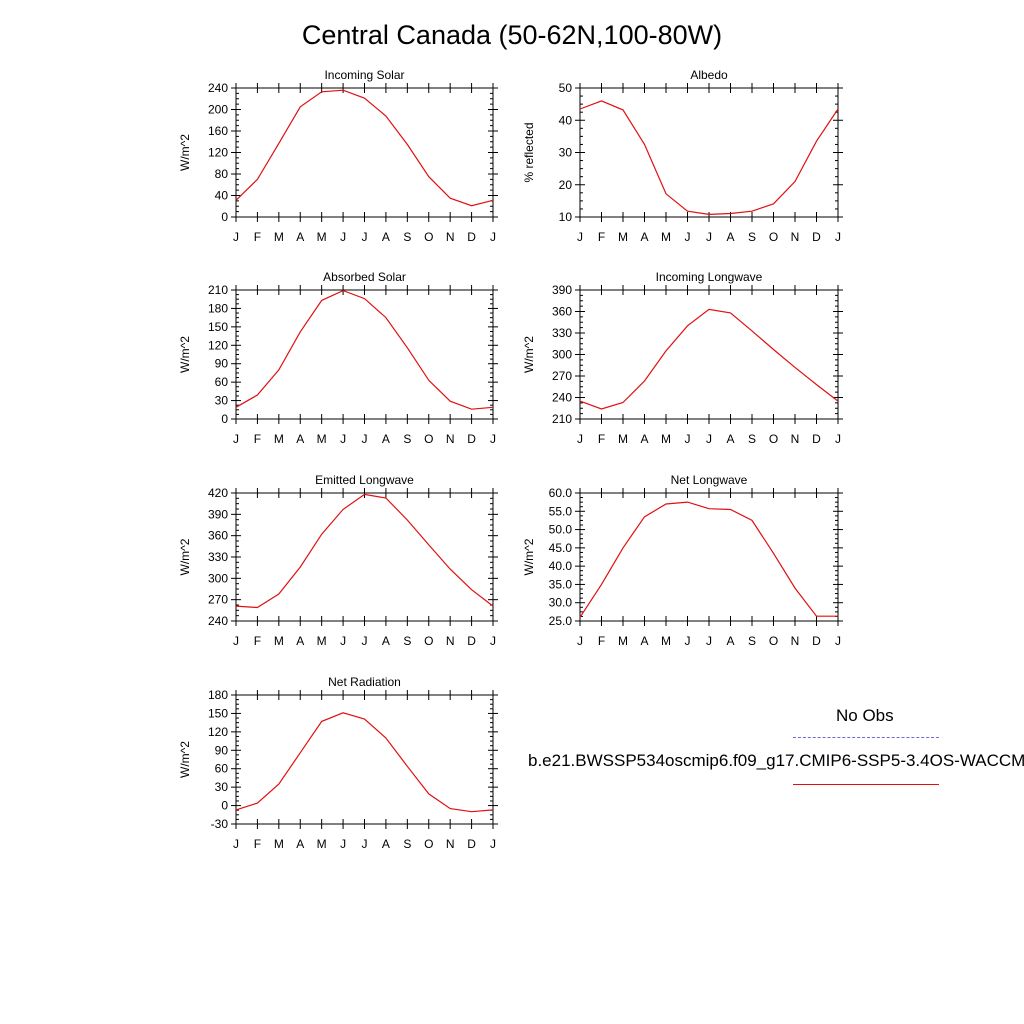 The height and width of the screenshot is (1024, 1024). Describe the element at coordinates (709, 359) in the screenshot. I see `incoming-longwave-series-line` at that location.